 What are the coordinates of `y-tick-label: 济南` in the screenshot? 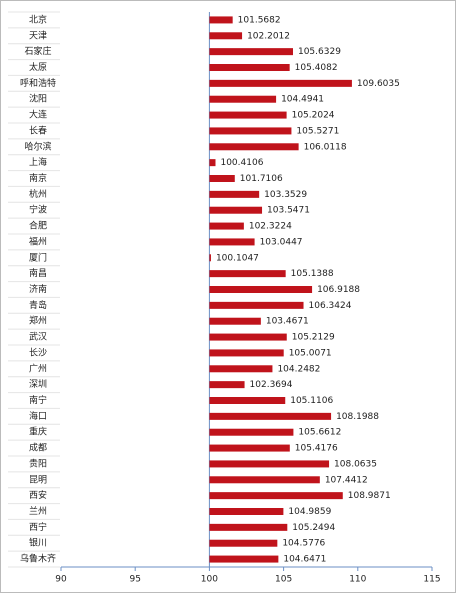 It's located at (38, 289).